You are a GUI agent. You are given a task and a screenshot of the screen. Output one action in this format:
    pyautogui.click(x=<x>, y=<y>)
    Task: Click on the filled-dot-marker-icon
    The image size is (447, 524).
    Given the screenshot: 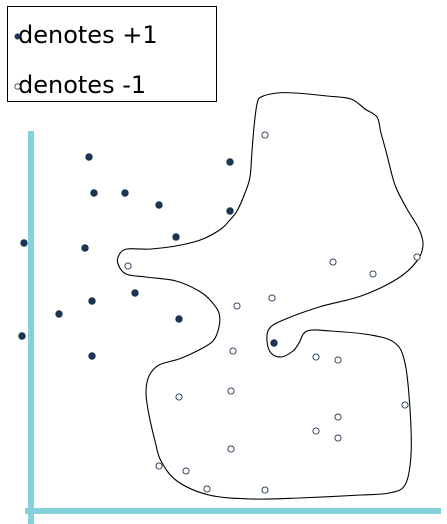 What is the action you would take?
    pyautogui.click(x=17, y=36)
    